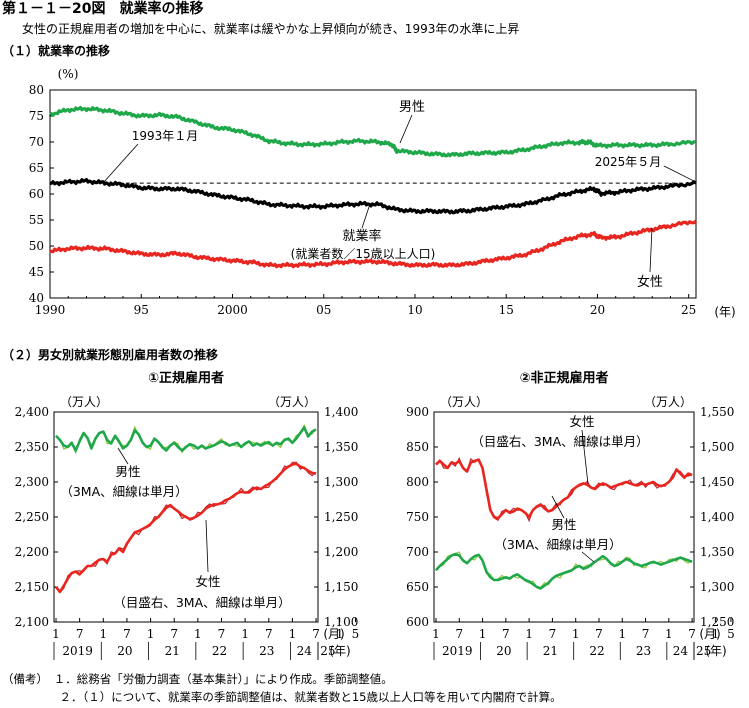 Image resolution: width=749 pixels, height=708 pixels. What do you see at coordinates (651, 250) in the screenshot?
I see `annotation-female-pointer` at bounding box center [651, 250].